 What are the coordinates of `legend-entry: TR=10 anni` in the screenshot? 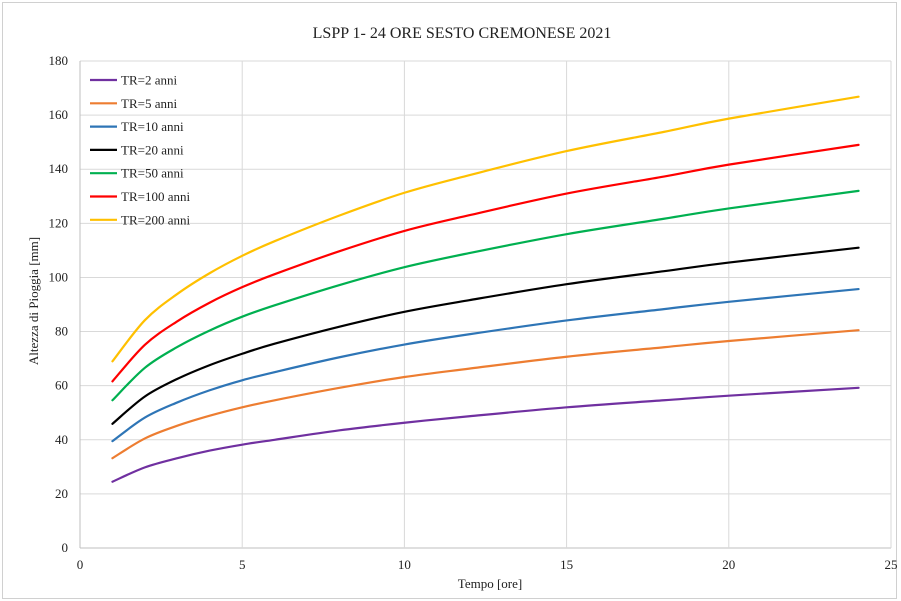 It's located at (152, 126).